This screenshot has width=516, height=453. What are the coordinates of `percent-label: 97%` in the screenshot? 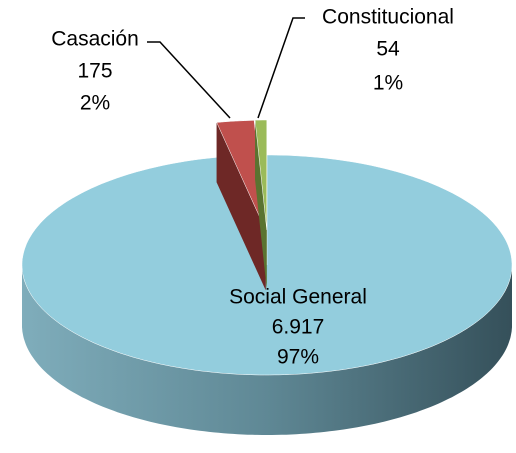 It's located at (298, 357).